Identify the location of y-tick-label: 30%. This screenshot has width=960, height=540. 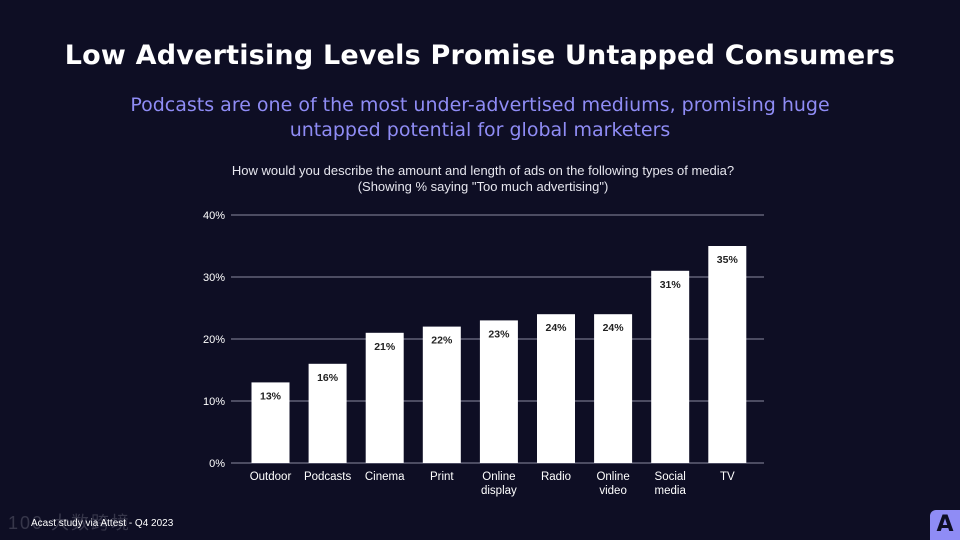
(214, 278).